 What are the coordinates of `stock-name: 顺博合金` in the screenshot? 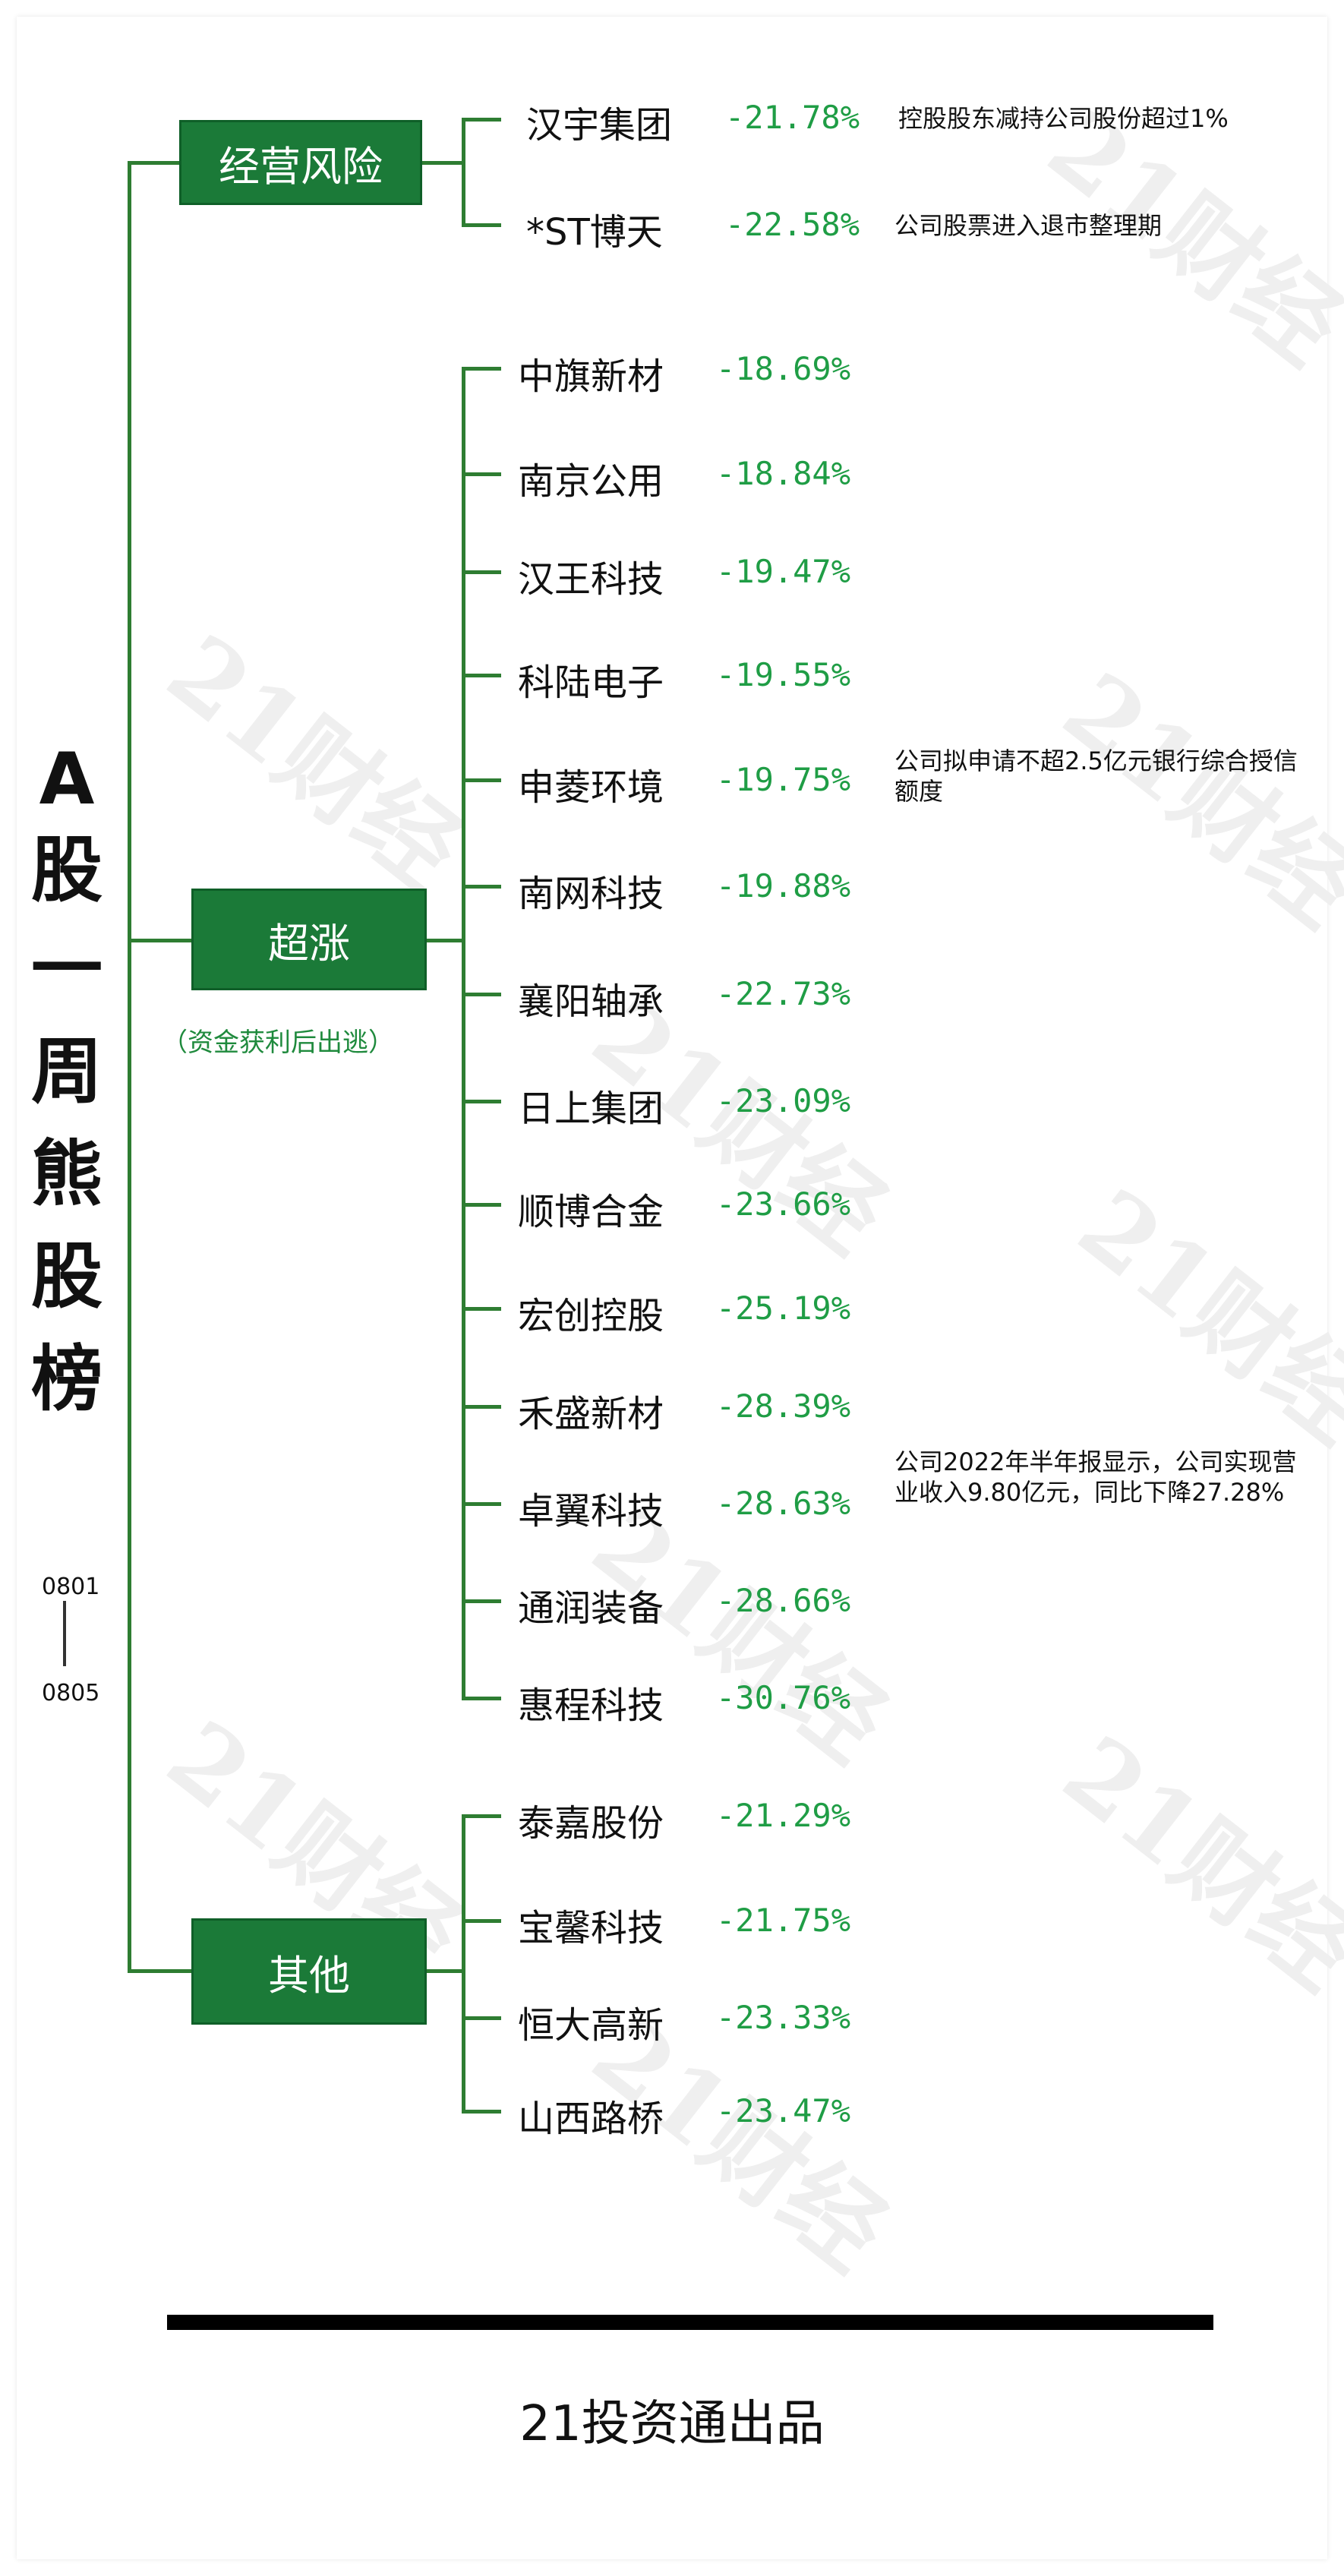 It's located at (591, 1212).